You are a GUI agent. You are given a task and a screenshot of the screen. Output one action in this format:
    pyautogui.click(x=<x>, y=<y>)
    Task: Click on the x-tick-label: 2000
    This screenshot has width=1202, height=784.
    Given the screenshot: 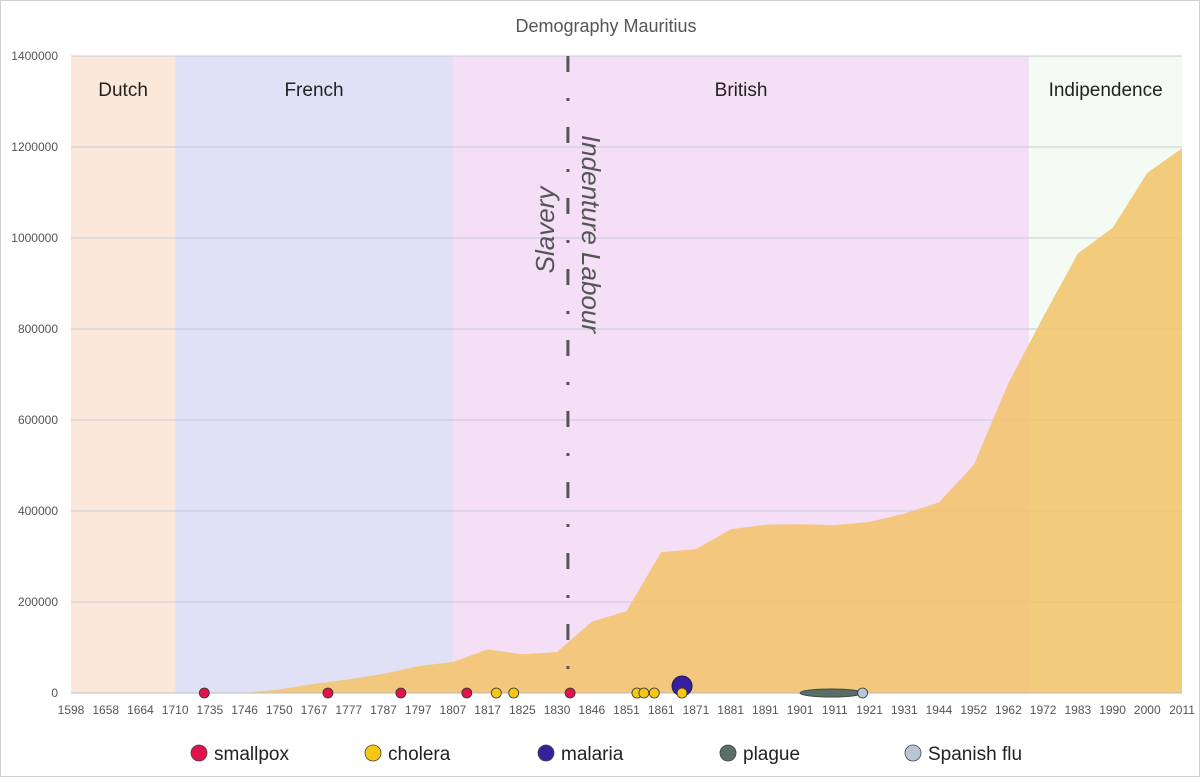 What is the action you would take?
    pyautogui.click(x=1147, y=710)
    